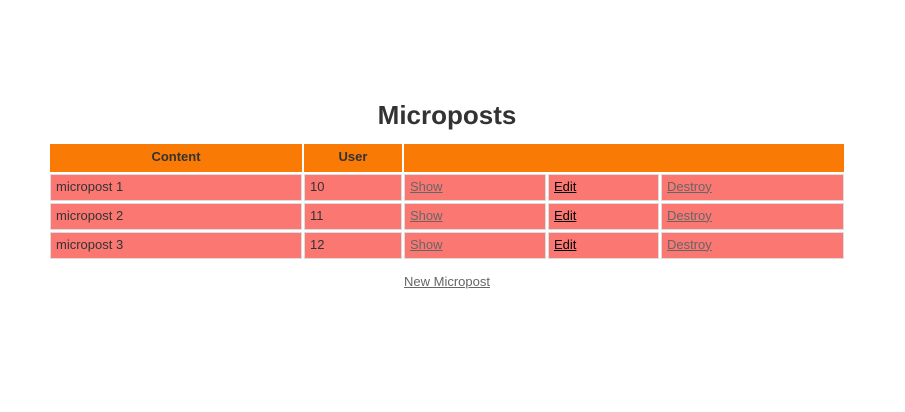  I want to click on table-header-row: Content User, so click(447, 158).